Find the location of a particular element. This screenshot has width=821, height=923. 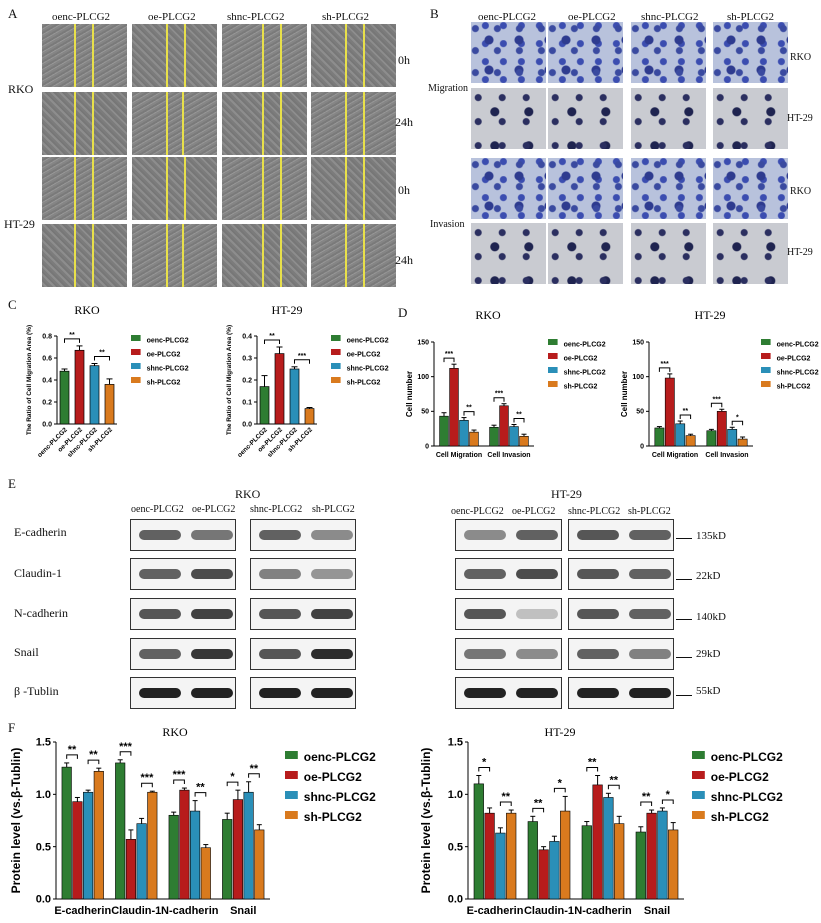

x-tick-label: Cell Invasion is located at coordinates (508, 455).